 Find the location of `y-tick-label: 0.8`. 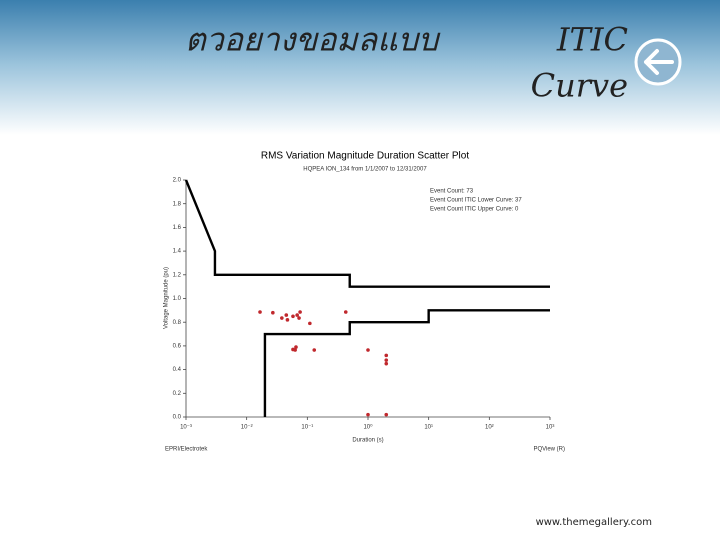

y-tick-label: 0.8 is located at coordinates (177, 323).